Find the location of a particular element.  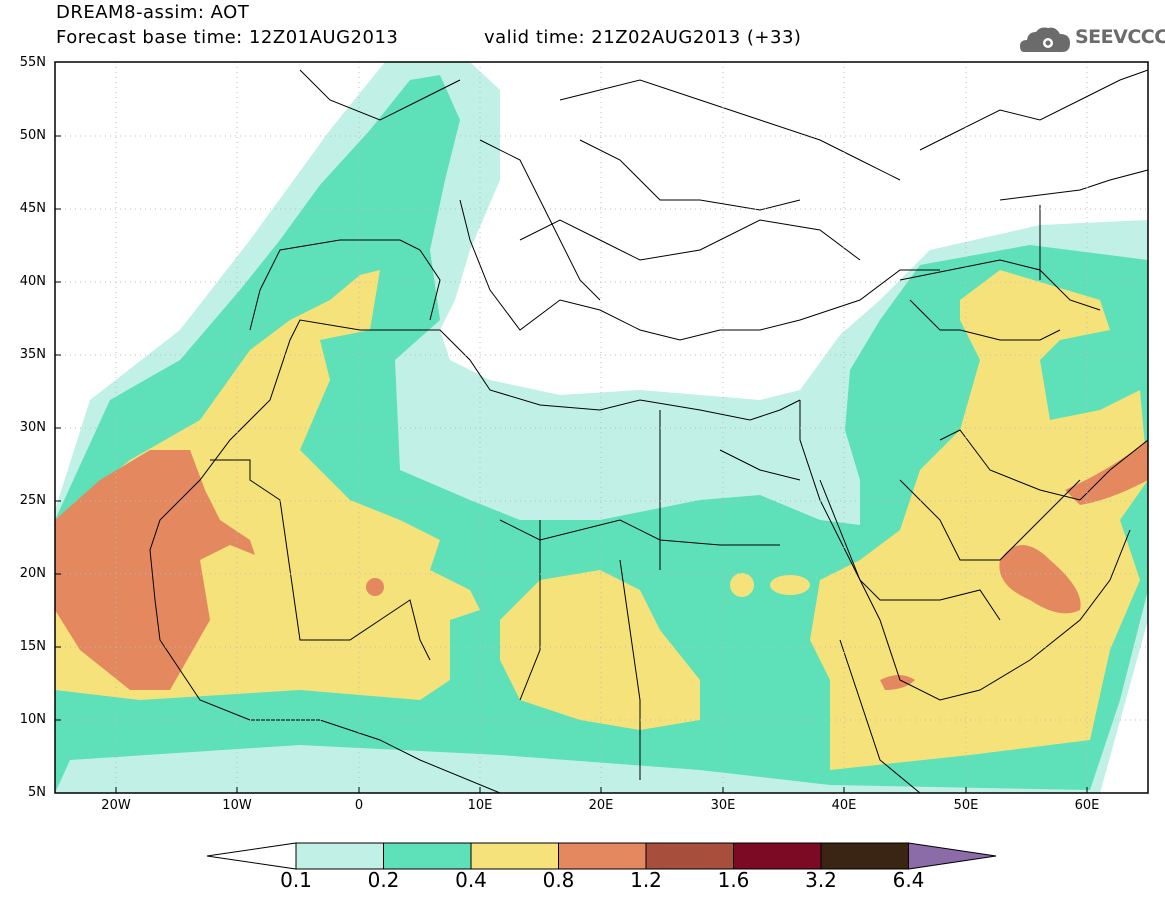

lat-label: 15N is located at coordinates (32, 646).